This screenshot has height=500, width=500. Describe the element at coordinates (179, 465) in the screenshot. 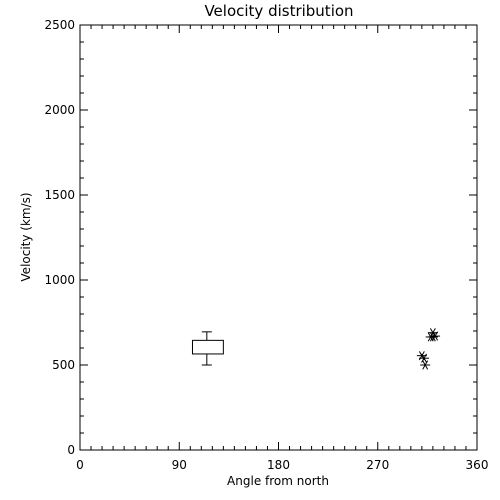

I see `x-tick-label: 90` at that location.